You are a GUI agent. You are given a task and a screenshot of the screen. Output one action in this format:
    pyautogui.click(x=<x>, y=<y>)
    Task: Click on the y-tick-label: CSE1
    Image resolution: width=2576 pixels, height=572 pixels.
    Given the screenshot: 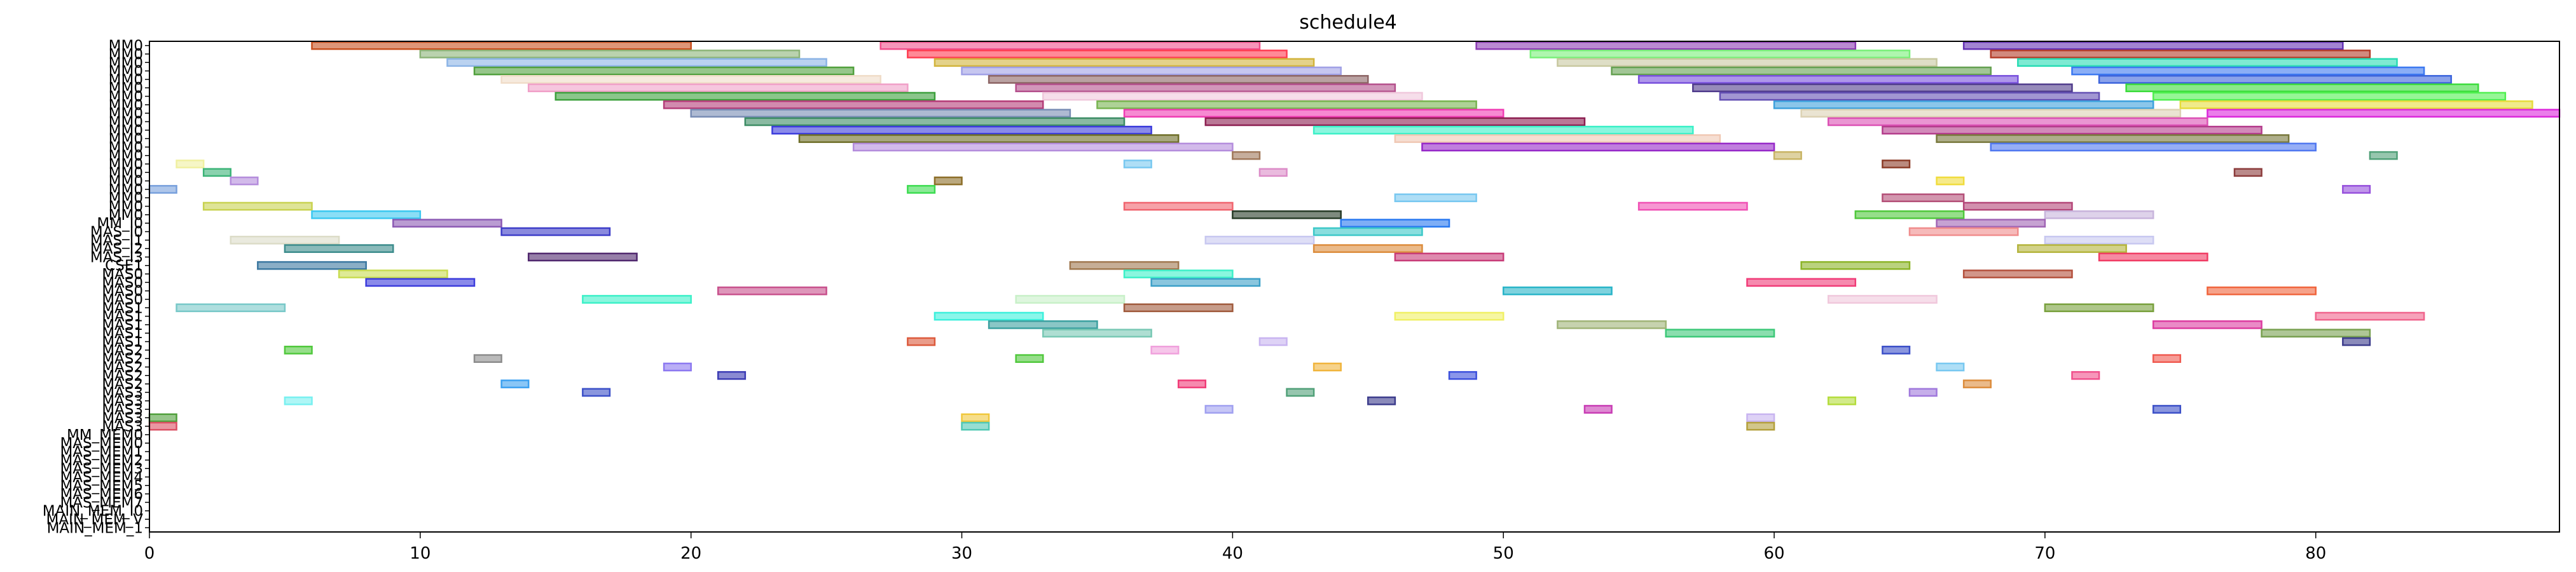 What is the action you would take?
    pyautogui.click(x=124, y=266)
    